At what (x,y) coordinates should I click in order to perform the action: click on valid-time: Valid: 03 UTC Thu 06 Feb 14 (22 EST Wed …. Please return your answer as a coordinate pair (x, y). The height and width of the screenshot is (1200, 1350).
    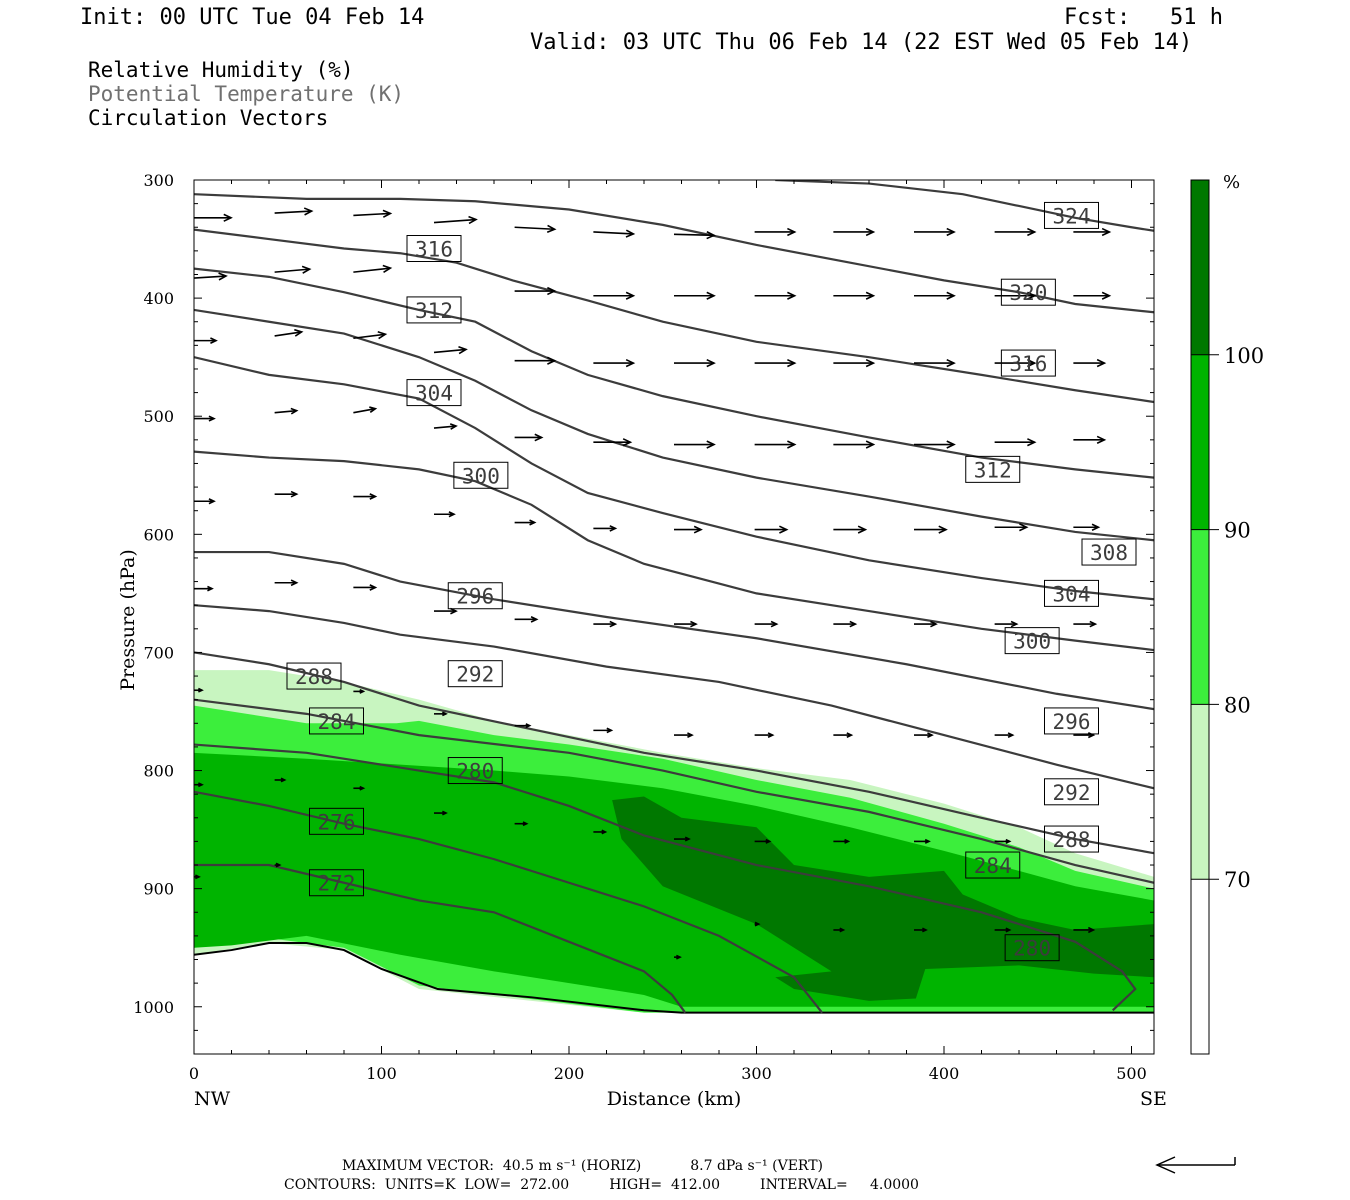
    Looking at the image, I should click on (861, 42).